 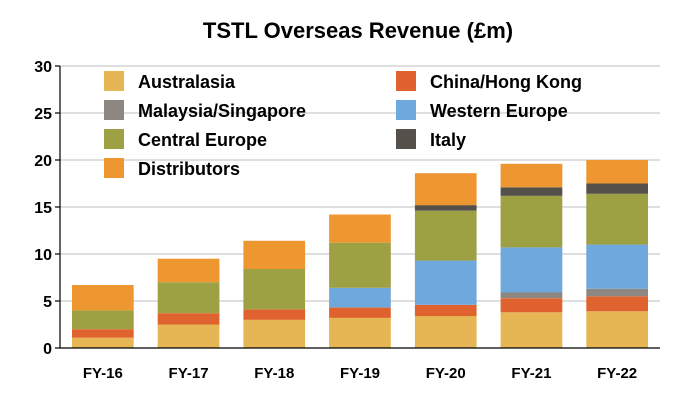 What do you see at coordinates (43, 255) in the screenshot?
I see `y-tick-label: 10` at bounding box center [43, 255].